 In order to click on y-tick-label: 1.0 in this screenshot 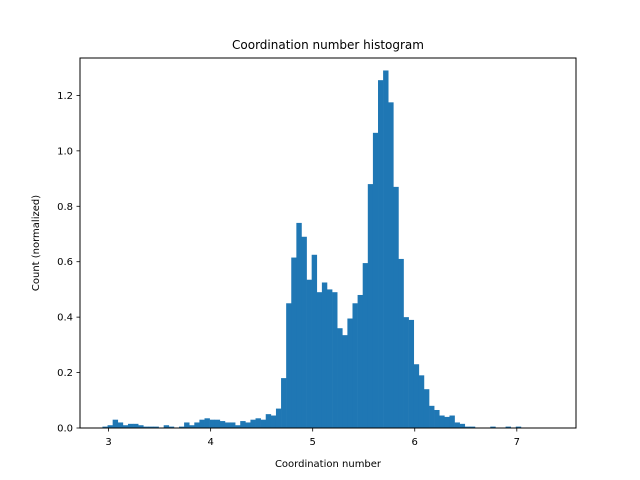, I will do `click(65, 151)`.